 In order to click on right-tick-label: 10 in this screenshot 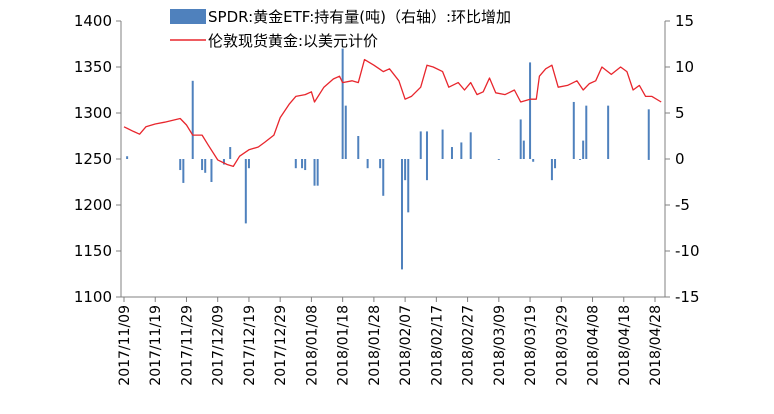, I will do `click(684, 67)`.